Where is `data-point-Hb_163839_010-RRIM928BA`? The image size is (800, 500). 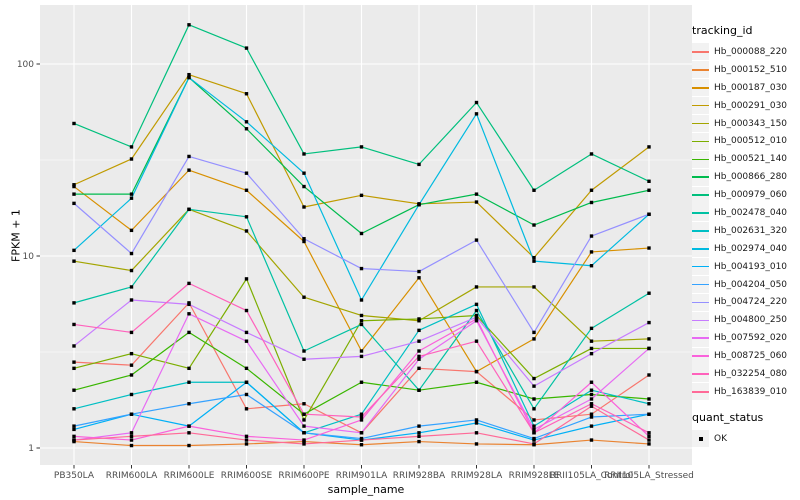
data-point-Hb_163839_010-RRIM928BA is located at coordinates (419, 436).